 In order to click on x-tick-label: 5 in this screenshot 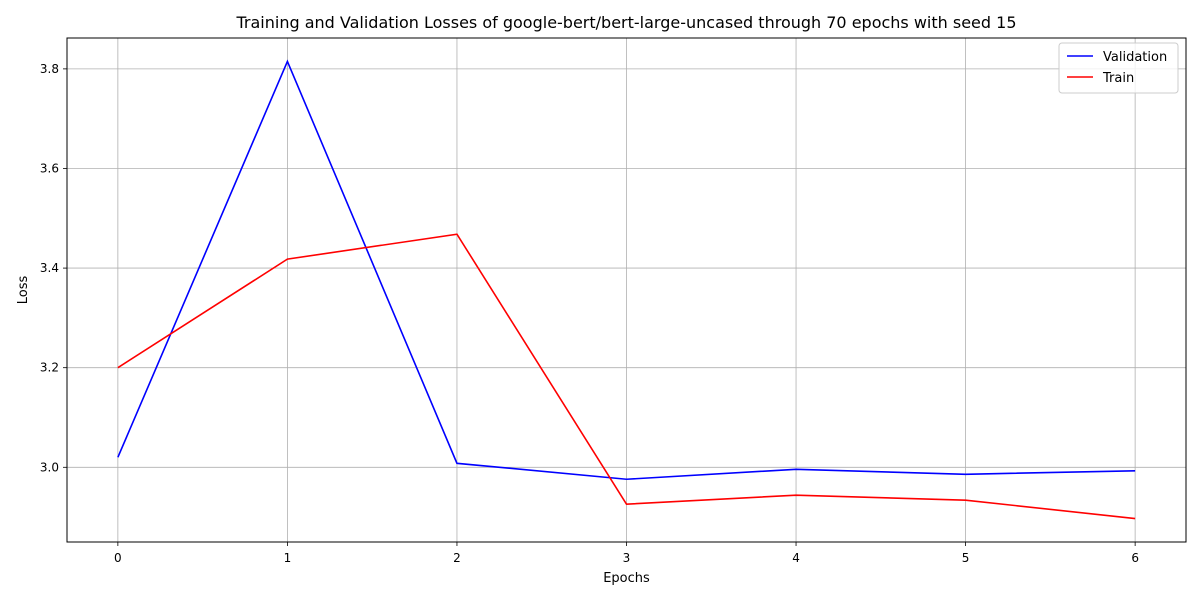, I will do `click(966, 558)`.